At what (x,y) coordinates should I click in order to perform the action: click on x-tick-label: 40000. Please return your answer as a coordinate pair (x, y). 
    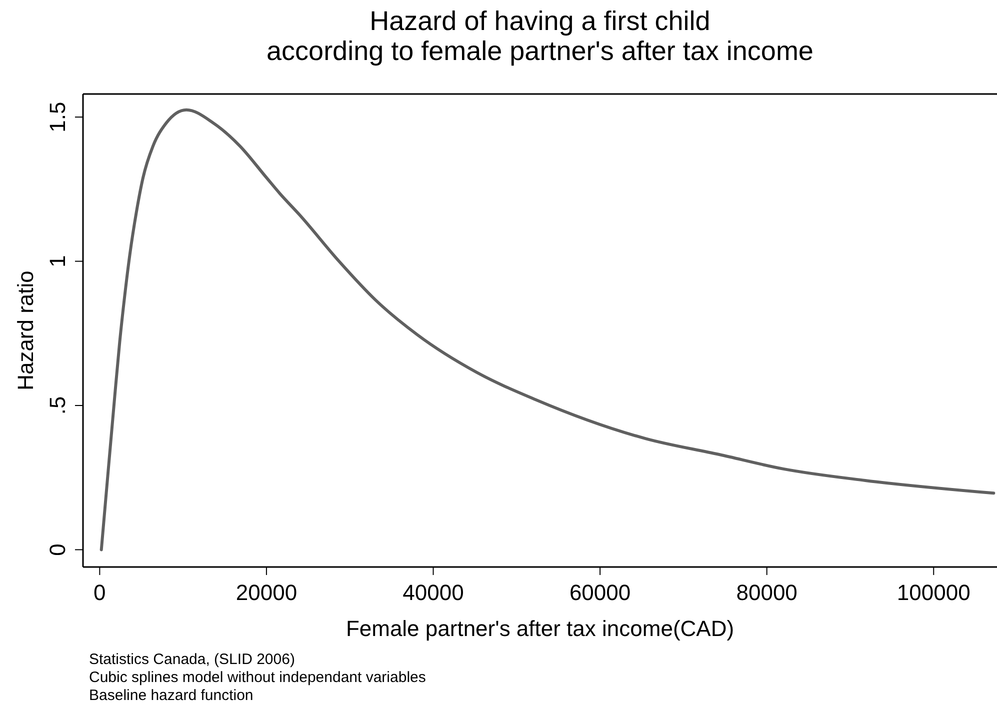
    Looking at the image, I should click on (433, 592).